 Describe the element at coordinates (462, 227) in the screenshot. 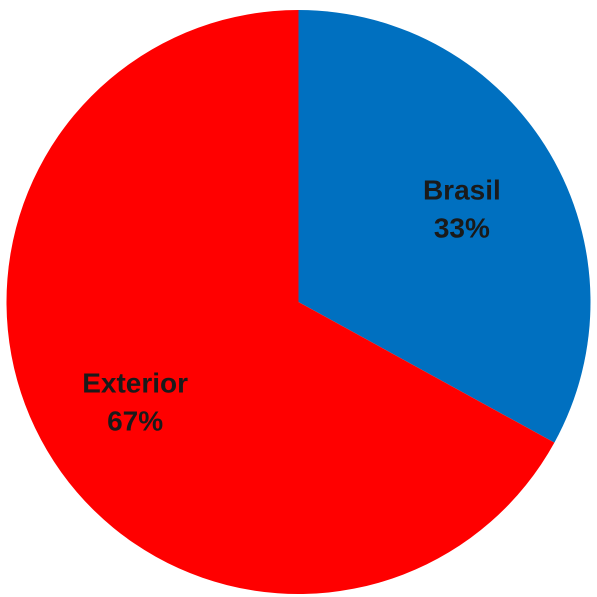

I see `slice-value-brasil: 33%` at that location.